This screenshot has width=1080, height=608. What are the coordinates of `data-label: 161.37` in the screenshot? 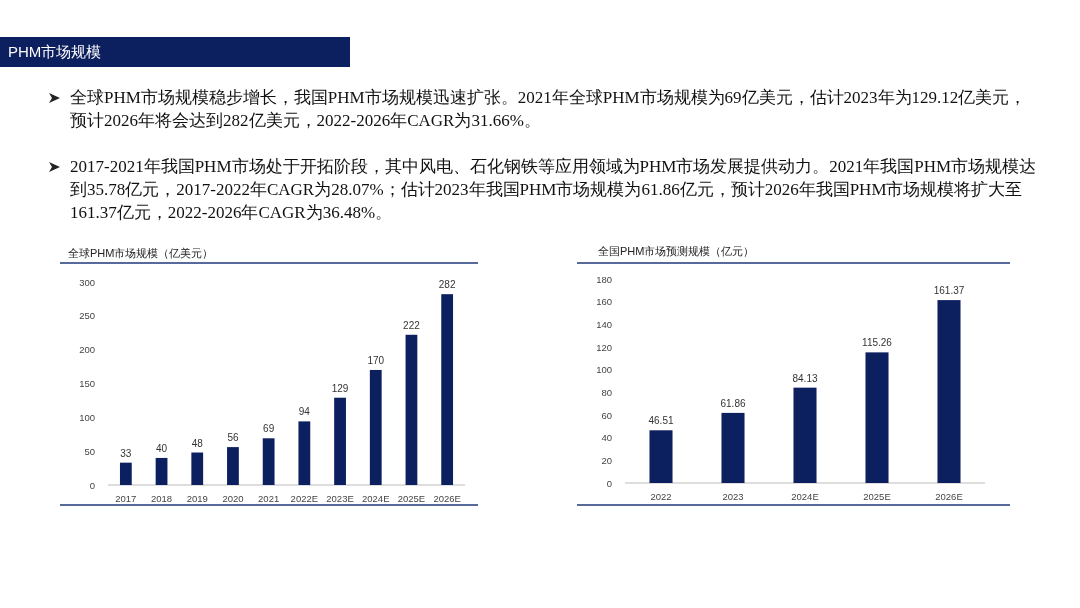 It's located at (949, 291).